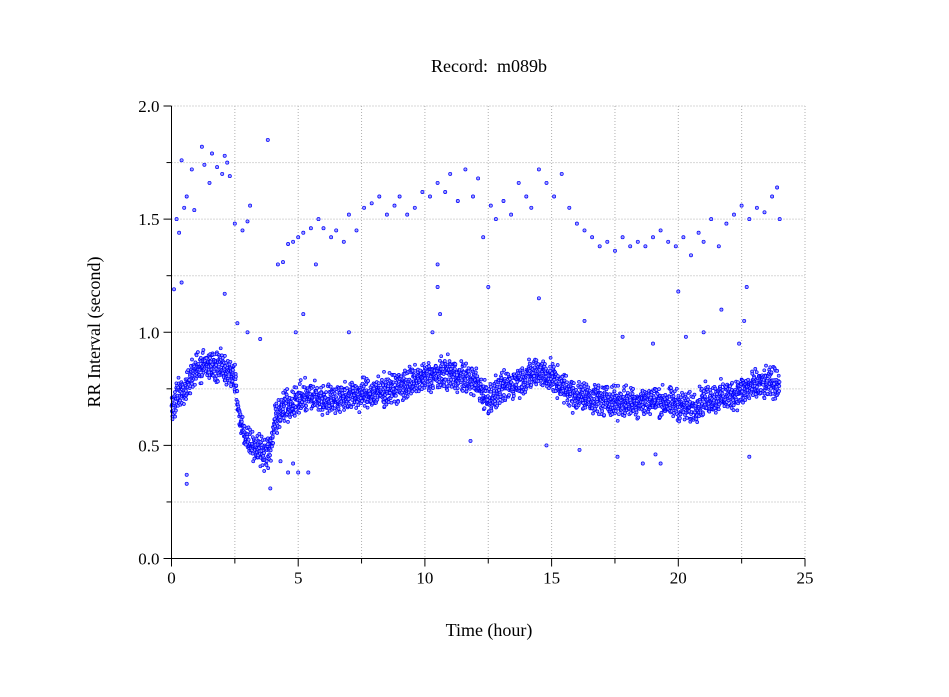  Describe the element at coordinates (148, 106) in the screenshot. I see `y-tick-label: 2.0` at that location.